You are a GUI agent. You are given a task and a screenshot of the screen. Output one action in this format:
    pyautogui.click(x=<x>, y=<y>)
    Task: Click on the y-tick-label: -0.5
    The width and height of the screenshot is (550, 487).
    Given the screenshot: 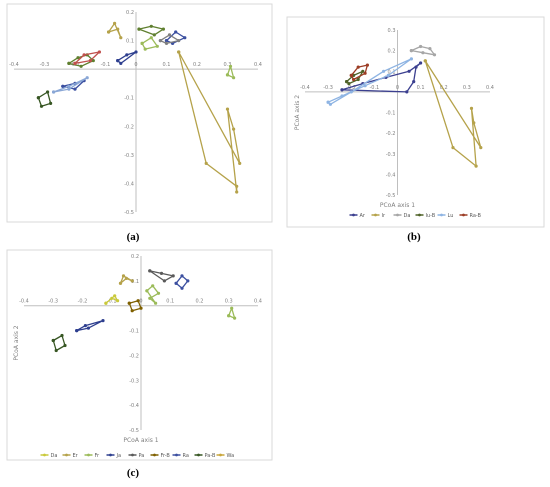 What is the action you would take?
    pyautogui.click(x=391, y=196)
    